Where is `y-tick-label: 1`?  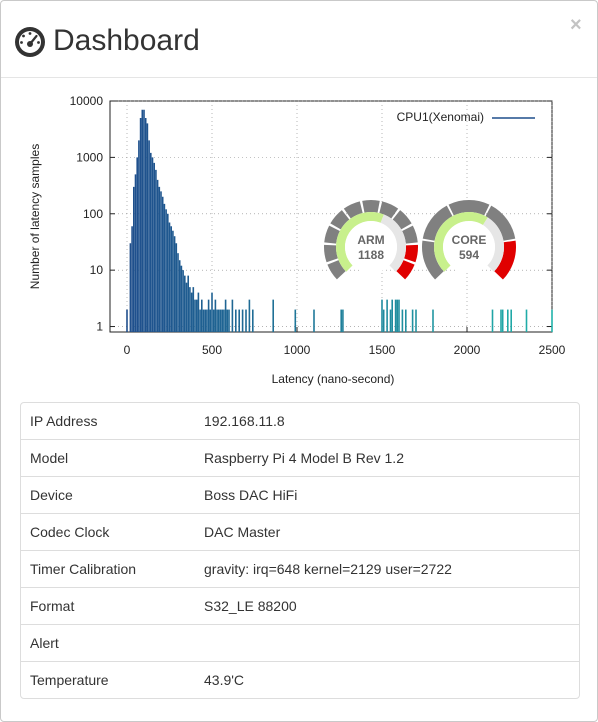
y-tick-label: 1 is located at coordinates (99, 327).